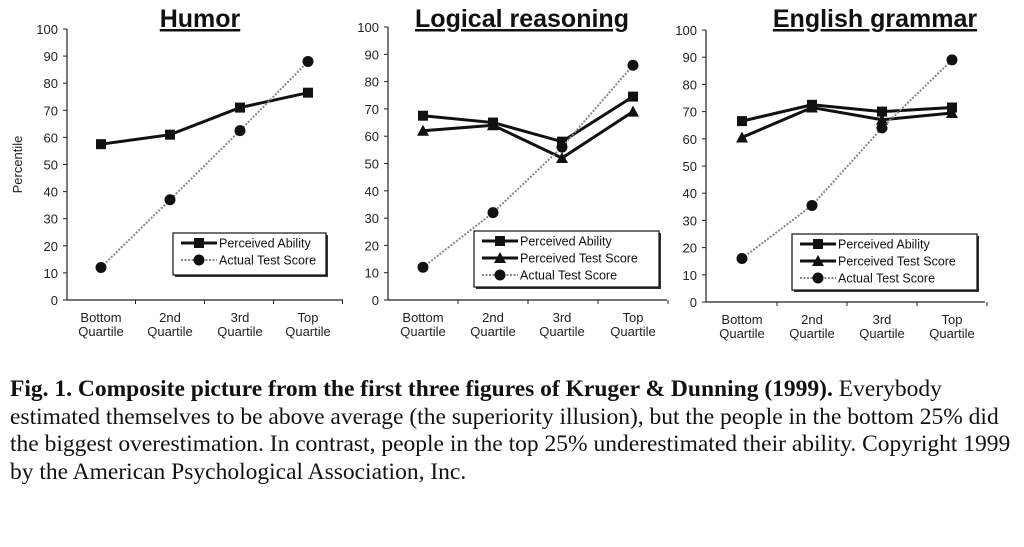 This screenshot has height=547, width=1024. Describe the element at coordinates (17, 165) in the screenshot. I see `y-axis-label: Percentile` at that location.